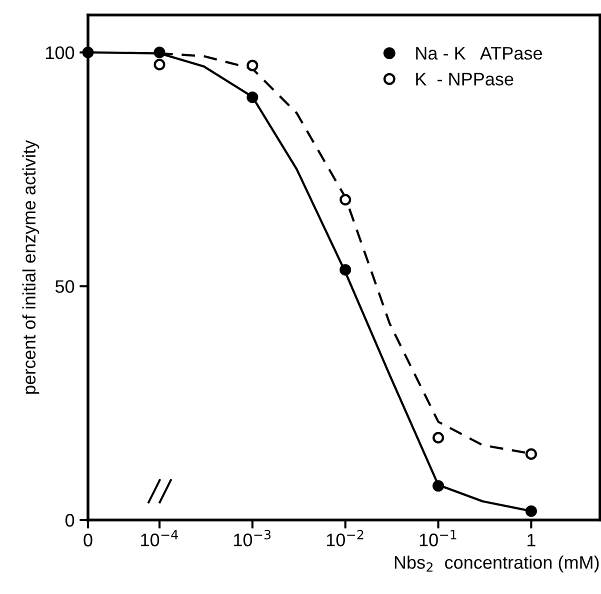 The height and width of the screenshot is (594, 601). I want to click on x-tick-label: 10$^{−1}$, so click(438, 538).